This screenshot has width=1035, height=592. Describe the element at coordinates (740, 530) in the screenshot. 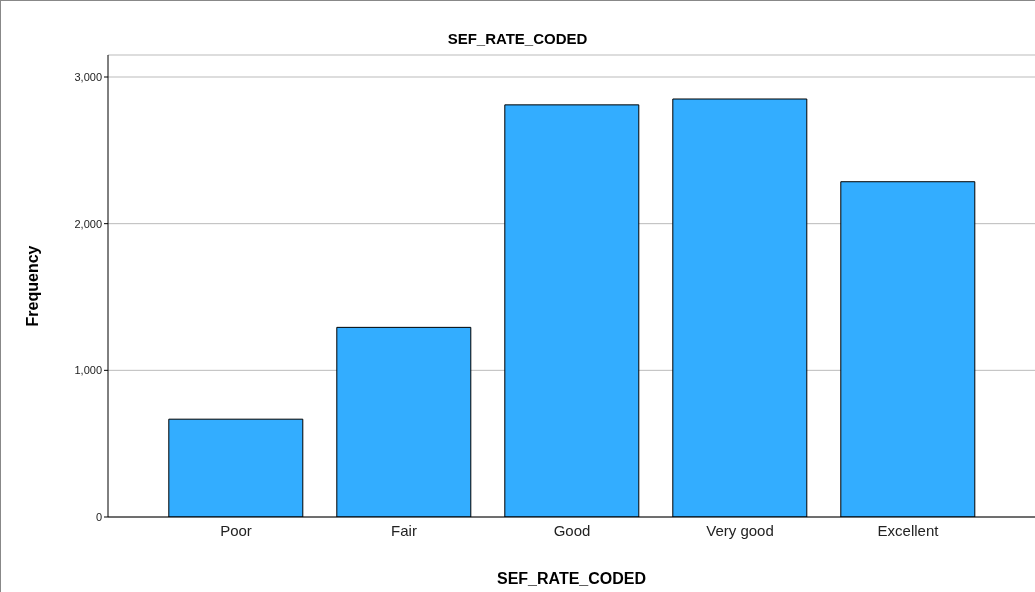

I see `x-tick-label: Very good` at that location.